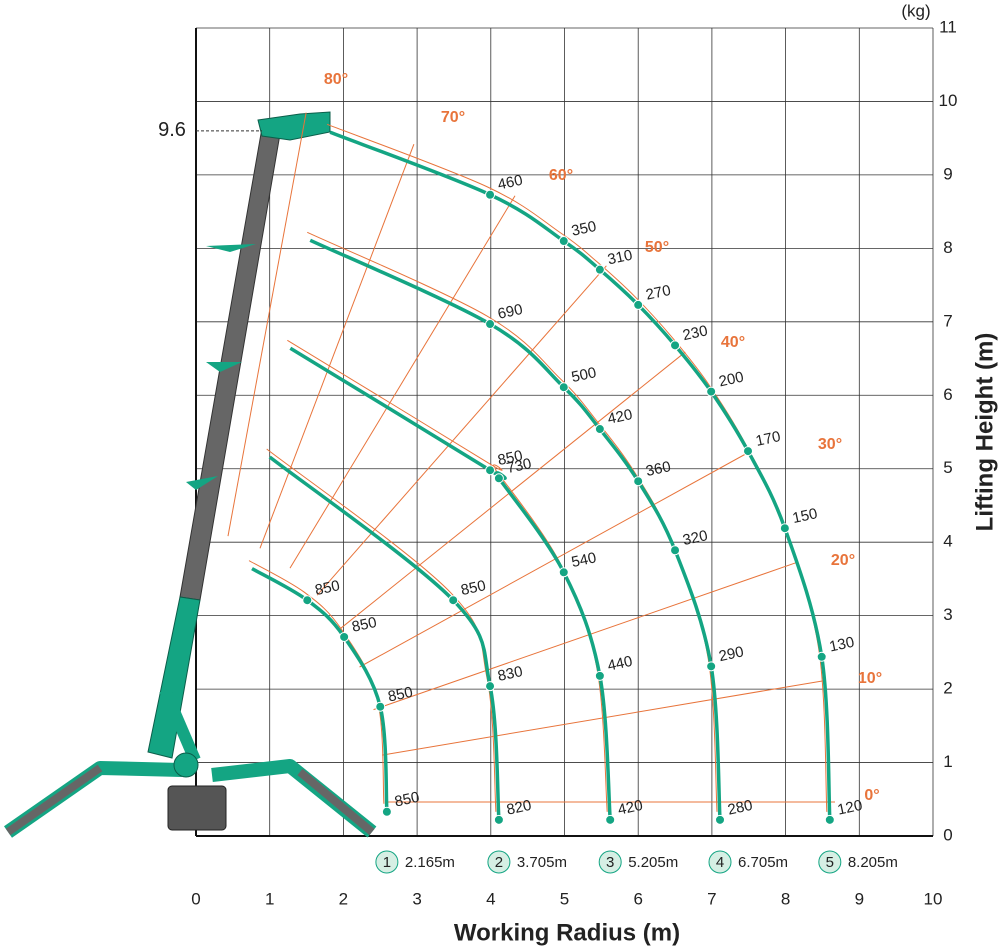  Describe the element at coordinates (785, 898) in the screenshot. I see `x-tick-label: 8` at that location.